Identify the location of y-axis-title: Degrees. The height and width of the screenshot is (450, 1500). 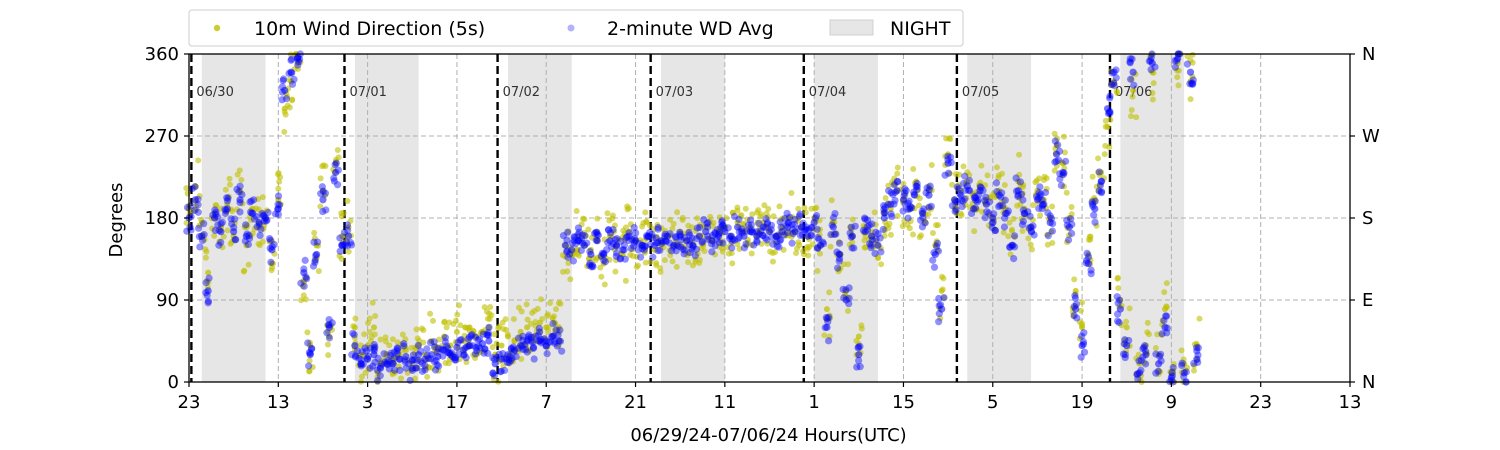
(116, 220).